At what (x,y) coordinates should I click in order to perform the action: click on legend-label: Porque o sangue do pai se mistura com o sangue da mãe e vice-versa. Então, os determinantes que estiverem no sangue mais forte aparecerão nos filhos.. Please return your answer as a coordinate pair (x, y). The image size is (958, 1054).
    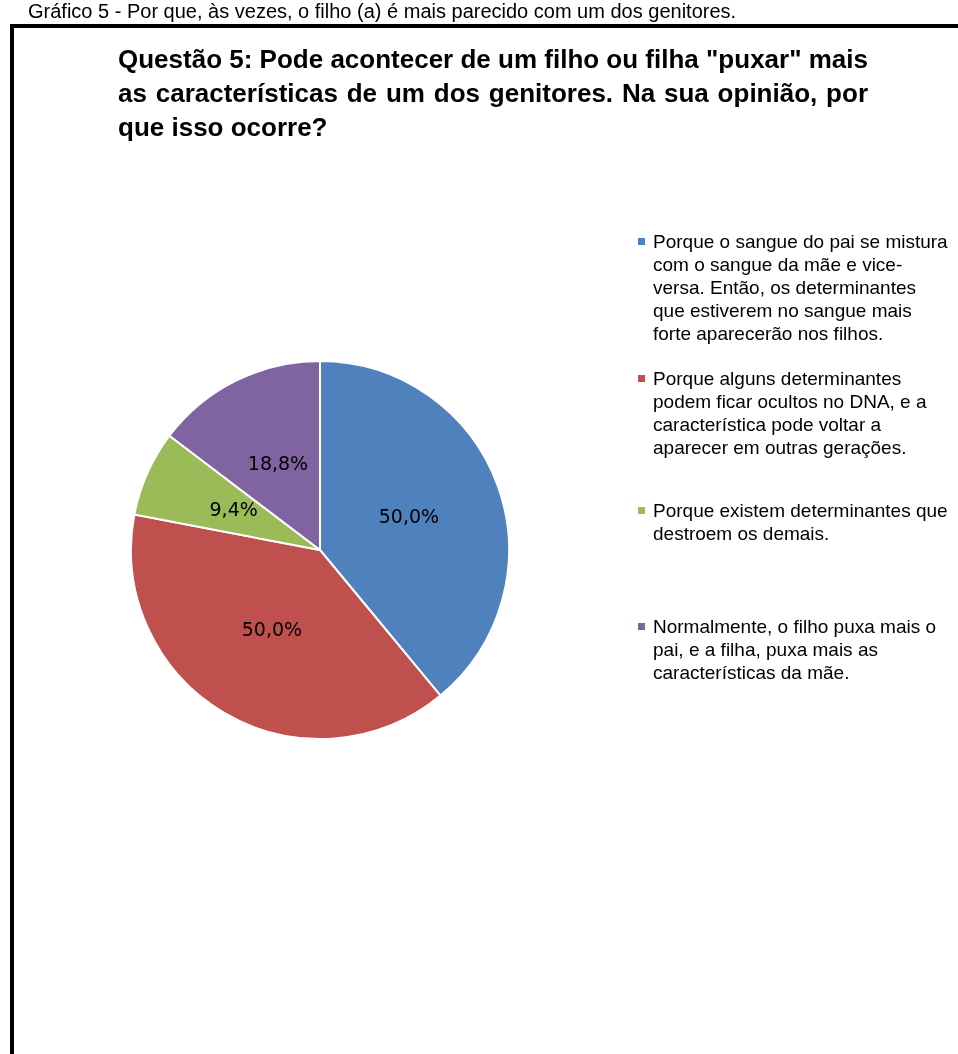
    Looking at the image, I should click on (800, 287).